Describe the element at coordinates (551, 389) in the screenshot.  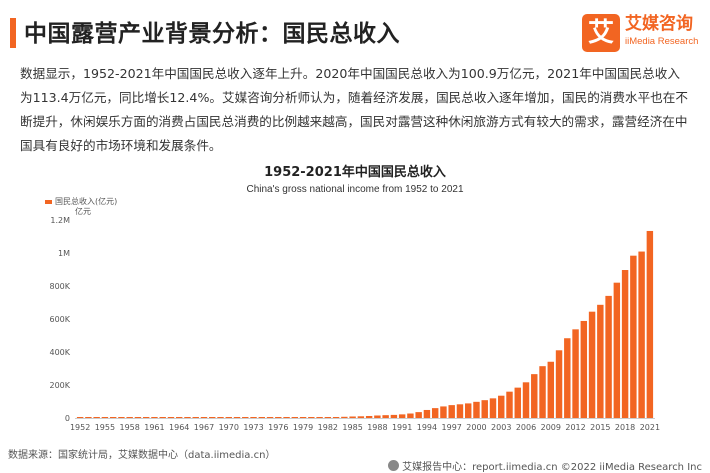
I see `bar-2009` at that location.